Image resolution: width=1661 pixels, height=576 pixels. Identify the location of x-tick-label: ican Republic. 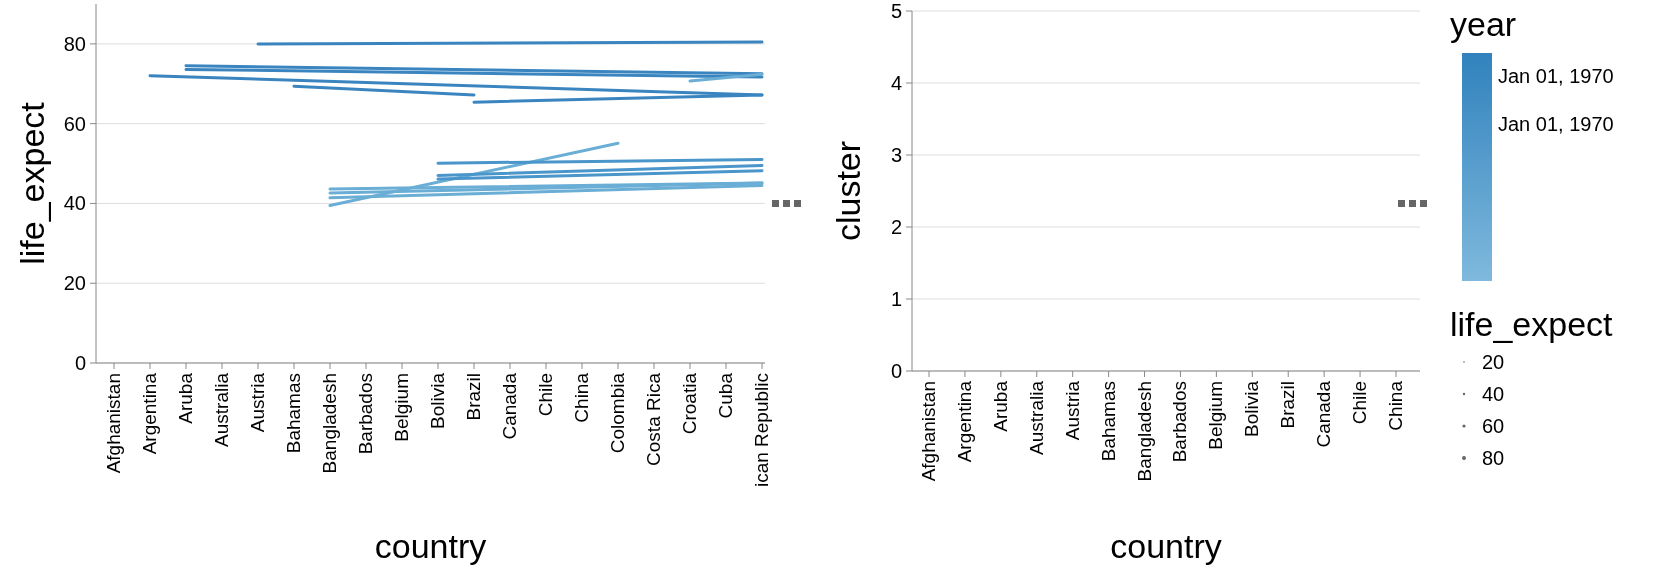
(761, 430).